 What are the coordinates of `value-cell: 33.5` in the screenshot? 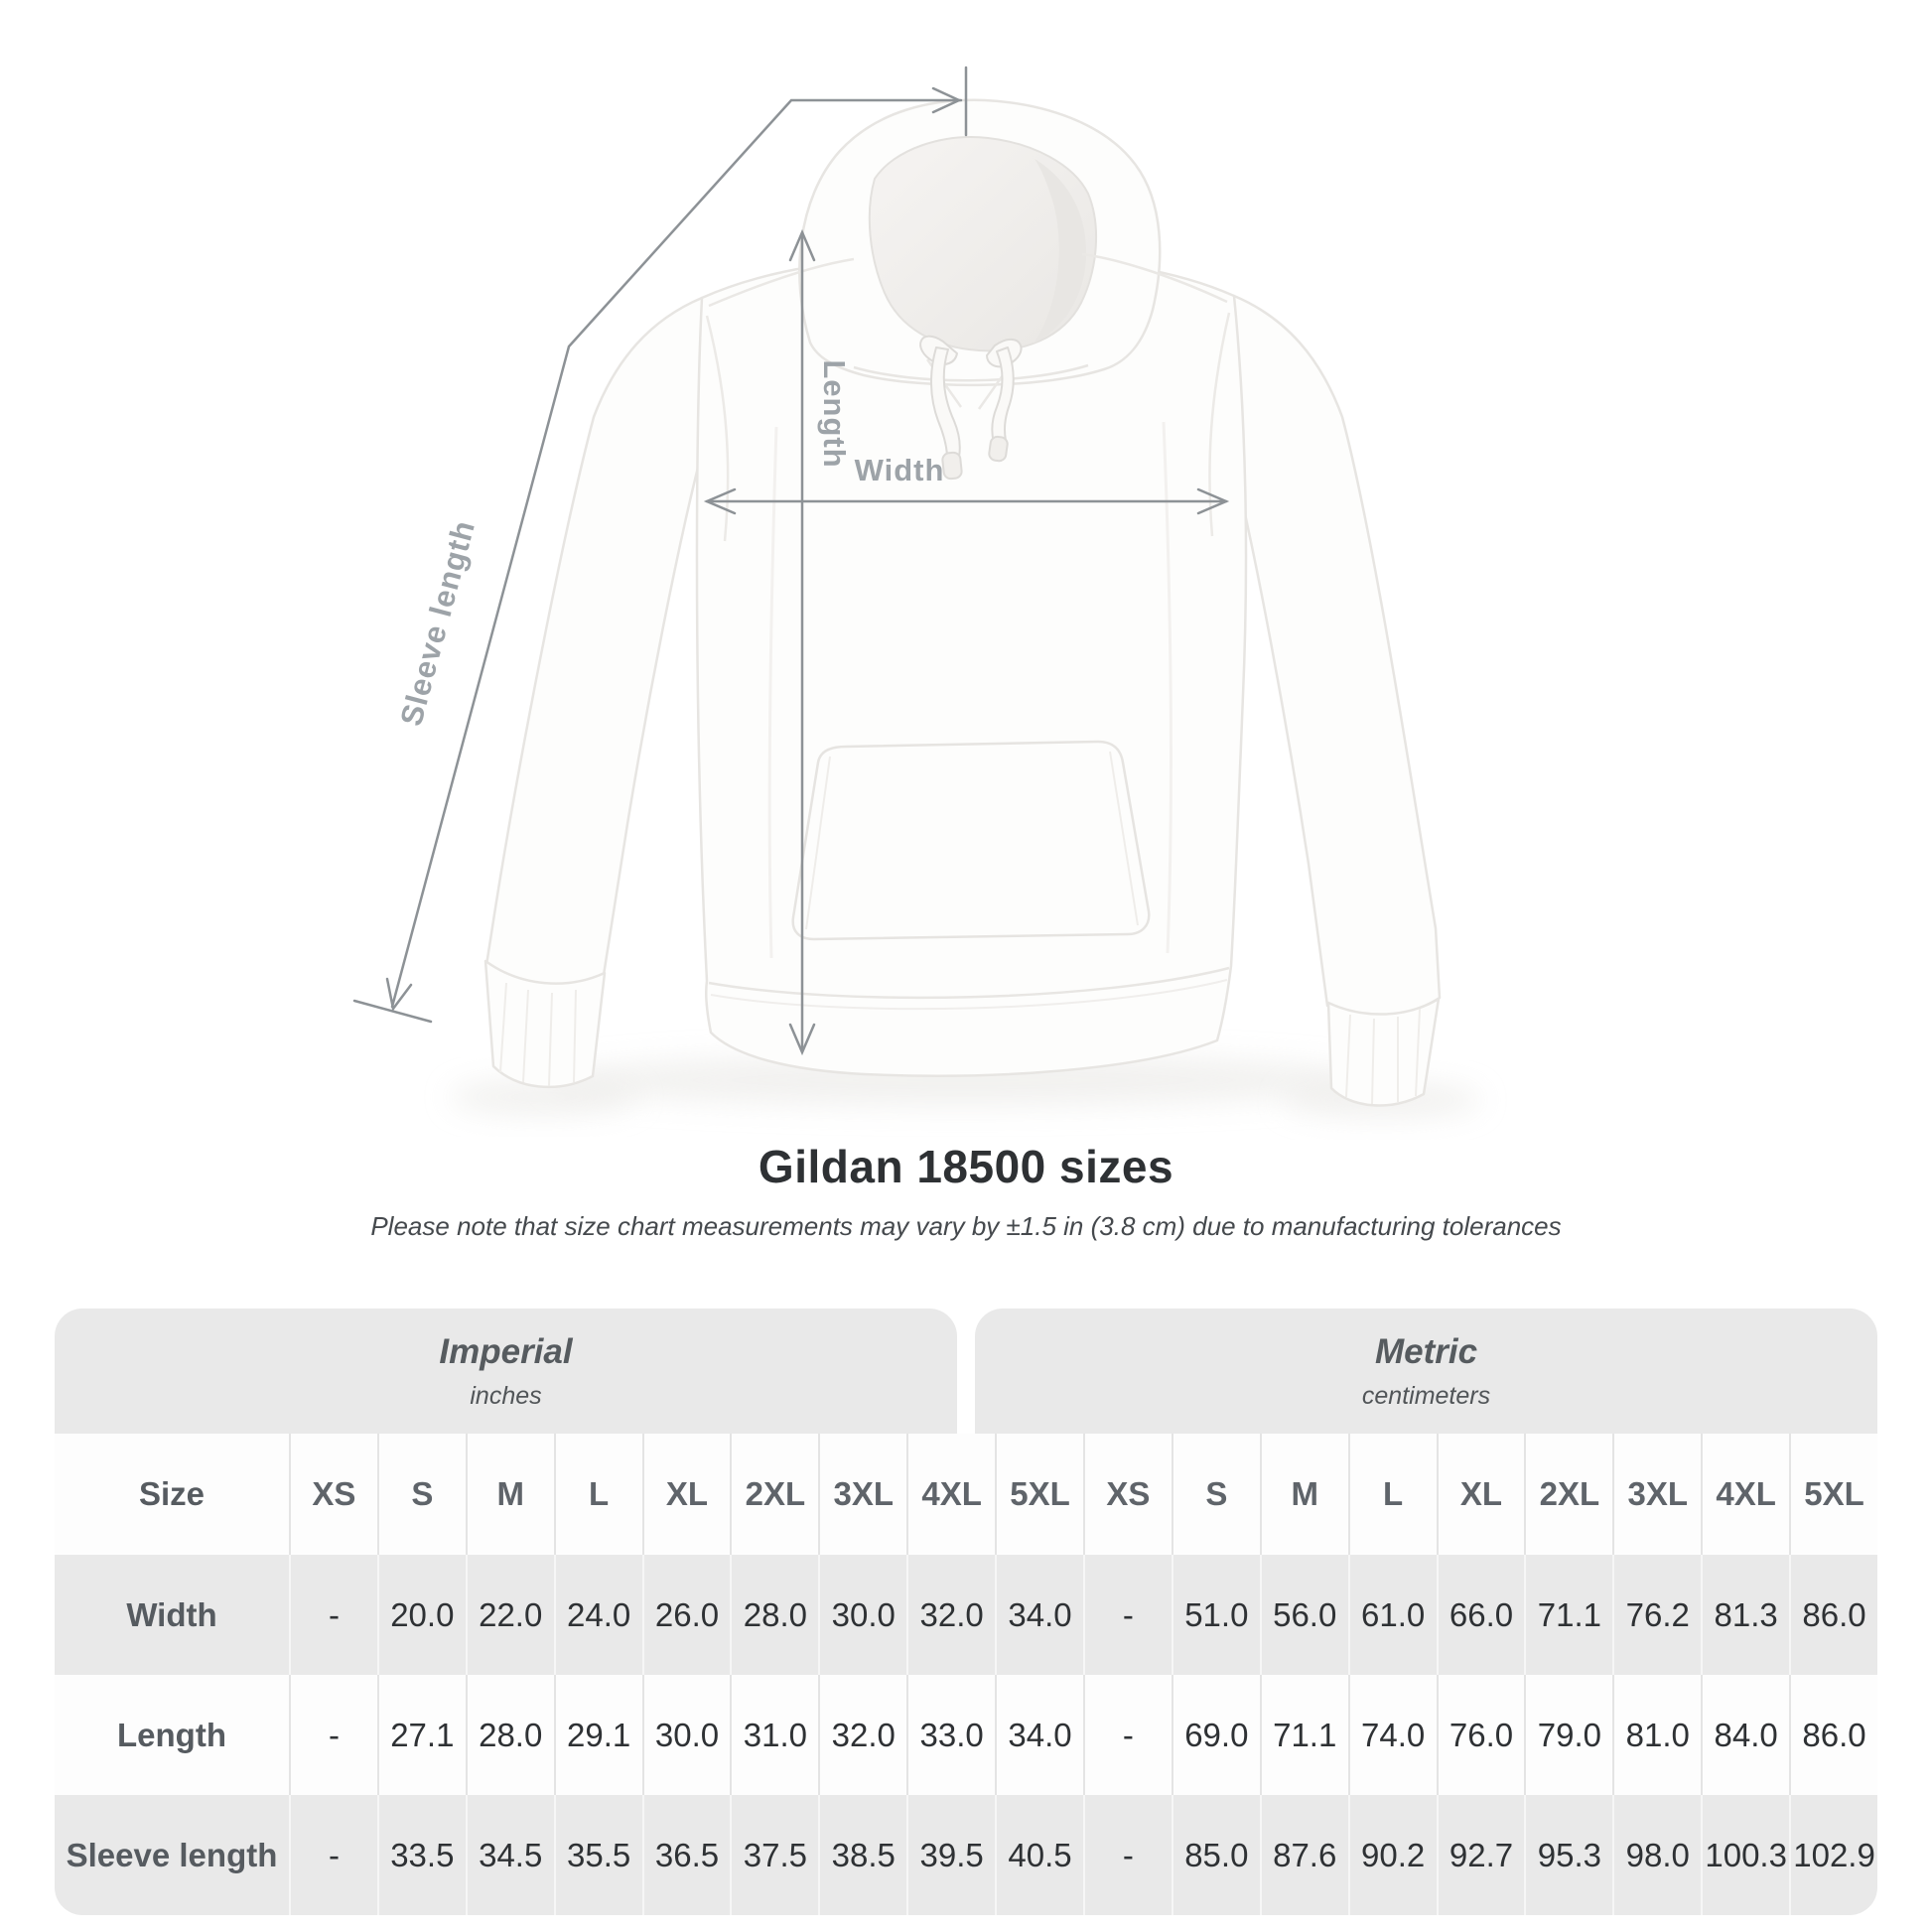 It's located at (421, 1855).